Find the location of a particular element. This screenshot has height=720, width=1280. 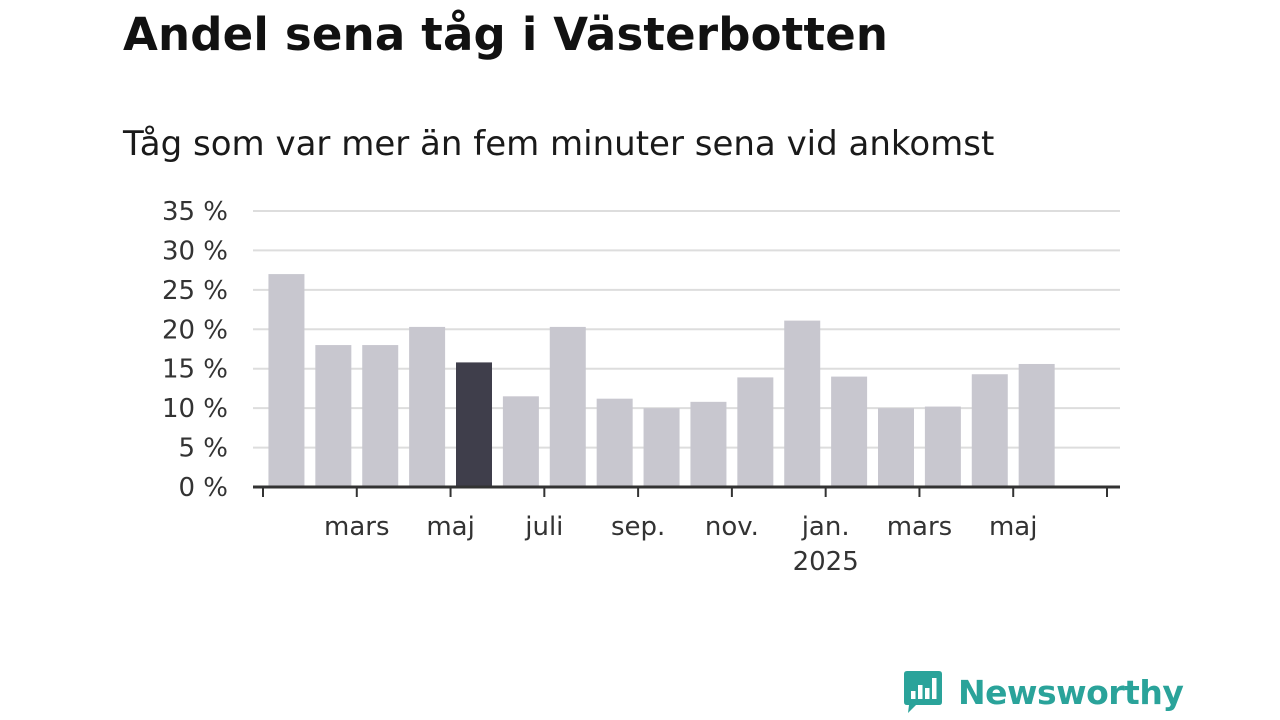

y-tick-label: 30 % is located at coordinates (195, 251).